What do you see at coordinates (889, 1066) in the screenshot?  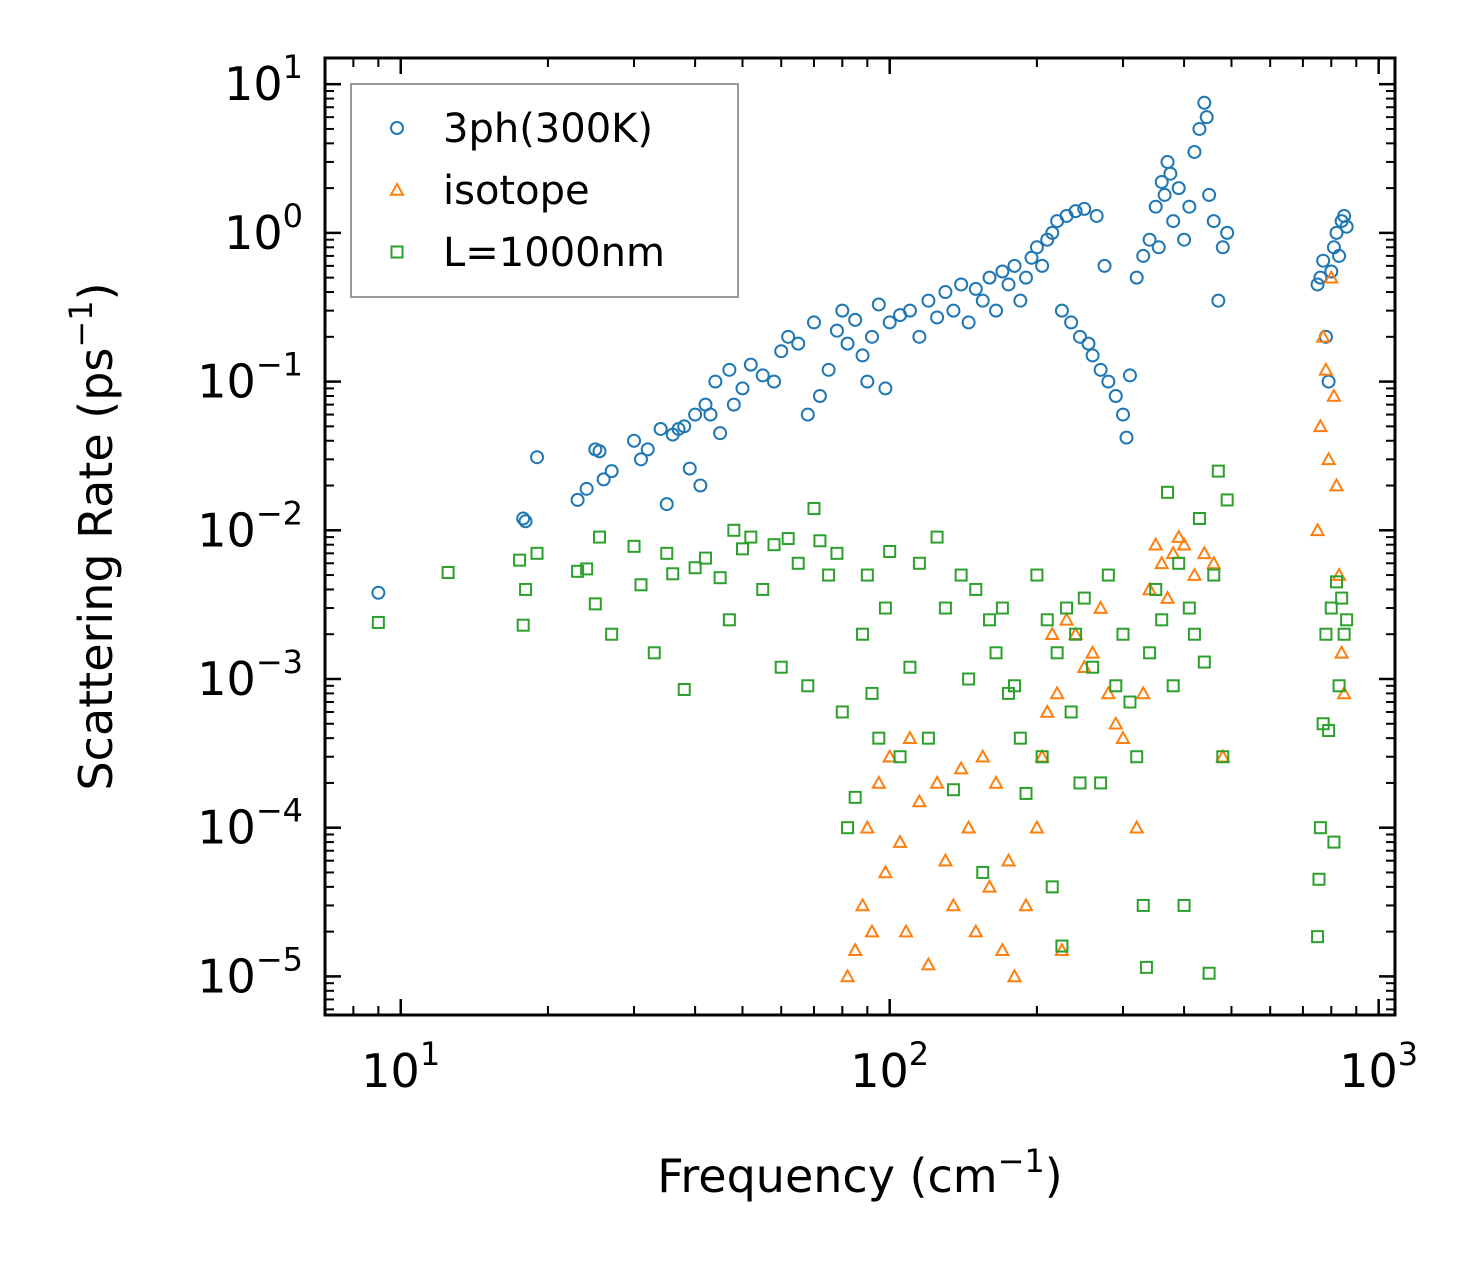 I see `x-tick-label: 10²` at bounding box center [889, 1066].